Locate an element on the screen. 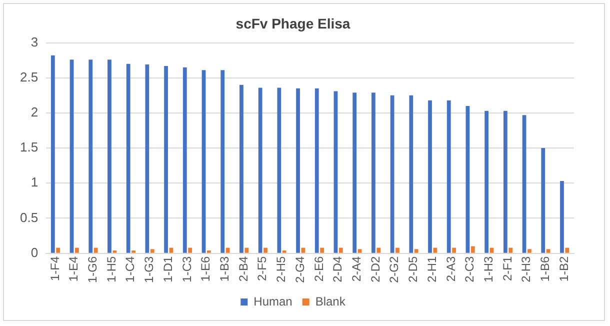 This screenshot has height=326, width=610. y-tick-label: 1.5 is located at coordinates (29, 147).